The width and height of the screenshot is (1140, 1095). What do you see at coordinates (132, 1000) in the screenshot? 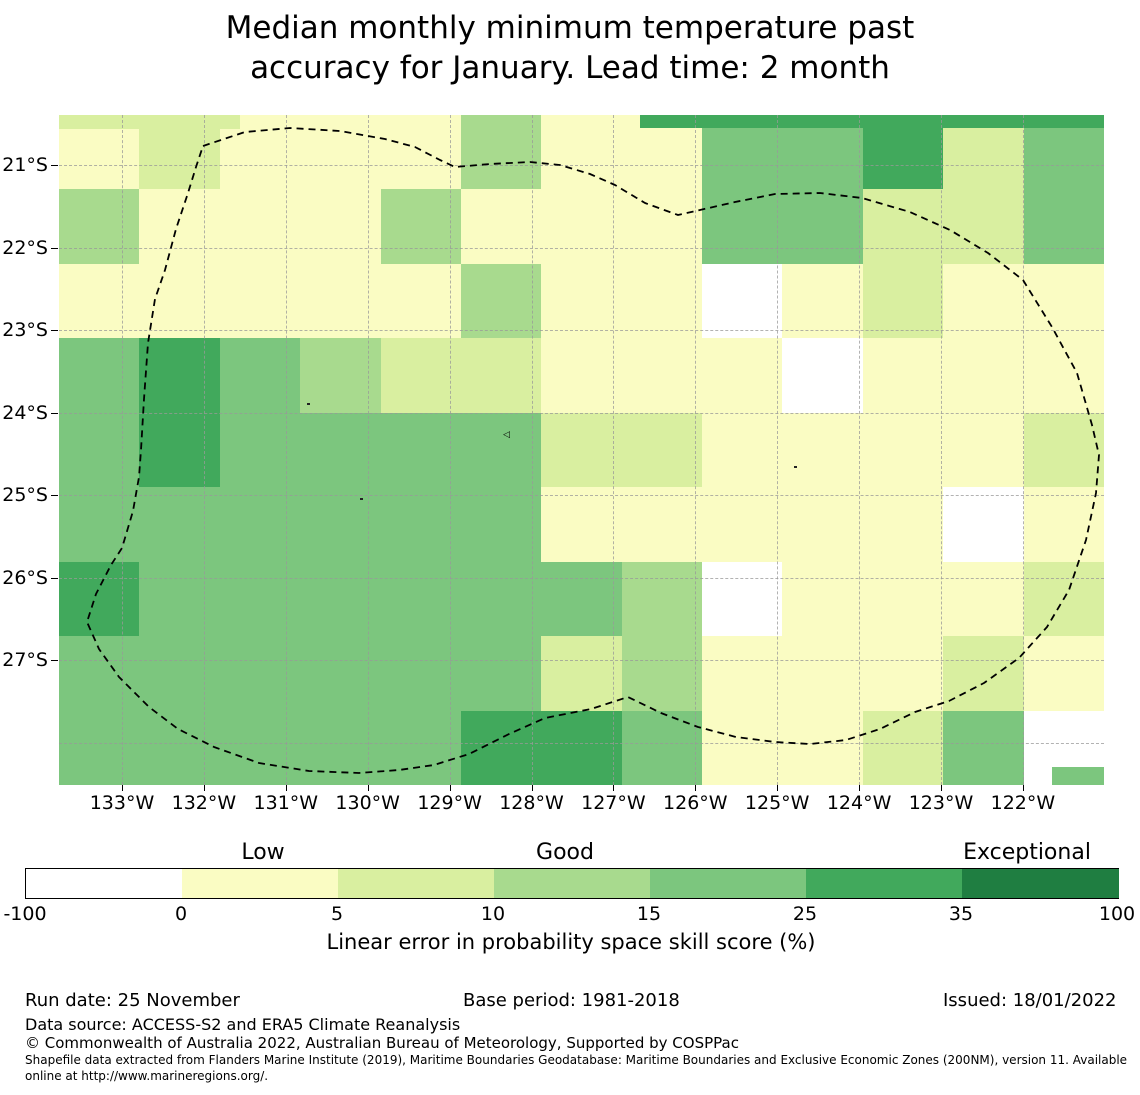
I see `run-date-text: Run date: 25 November` at bounding box center [132, 1000].